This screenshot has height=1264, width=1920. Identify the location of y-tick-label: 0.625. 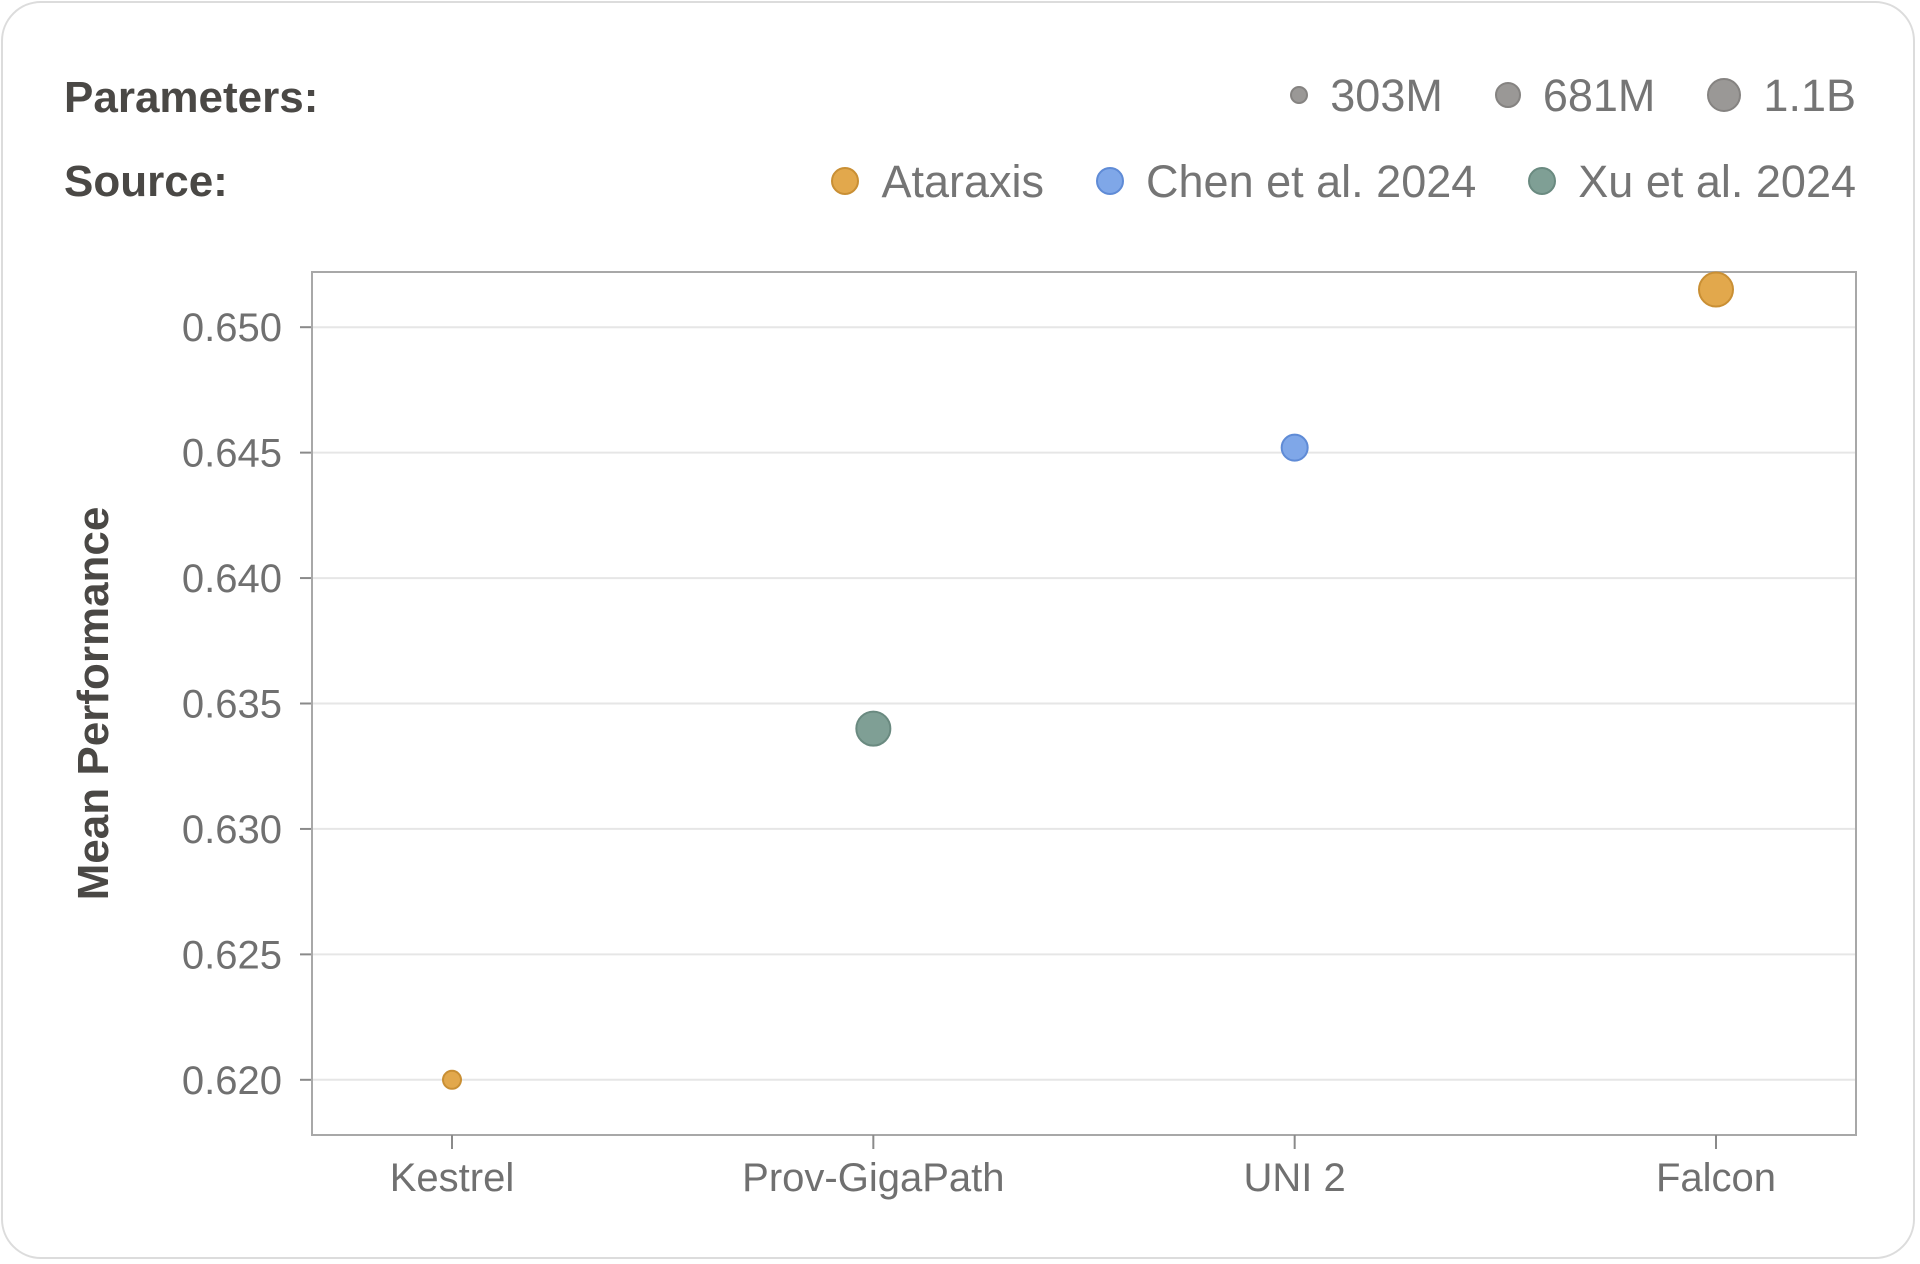
(232, 955).